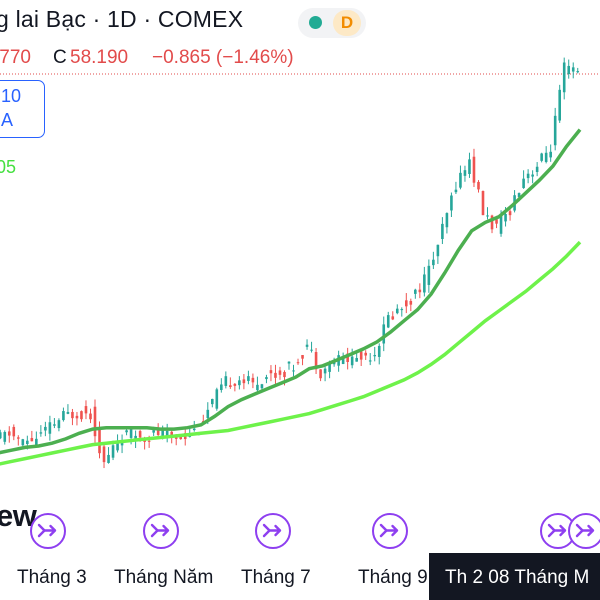  I want to click on indicator-legend-box: 10 A, so click(22, 109).